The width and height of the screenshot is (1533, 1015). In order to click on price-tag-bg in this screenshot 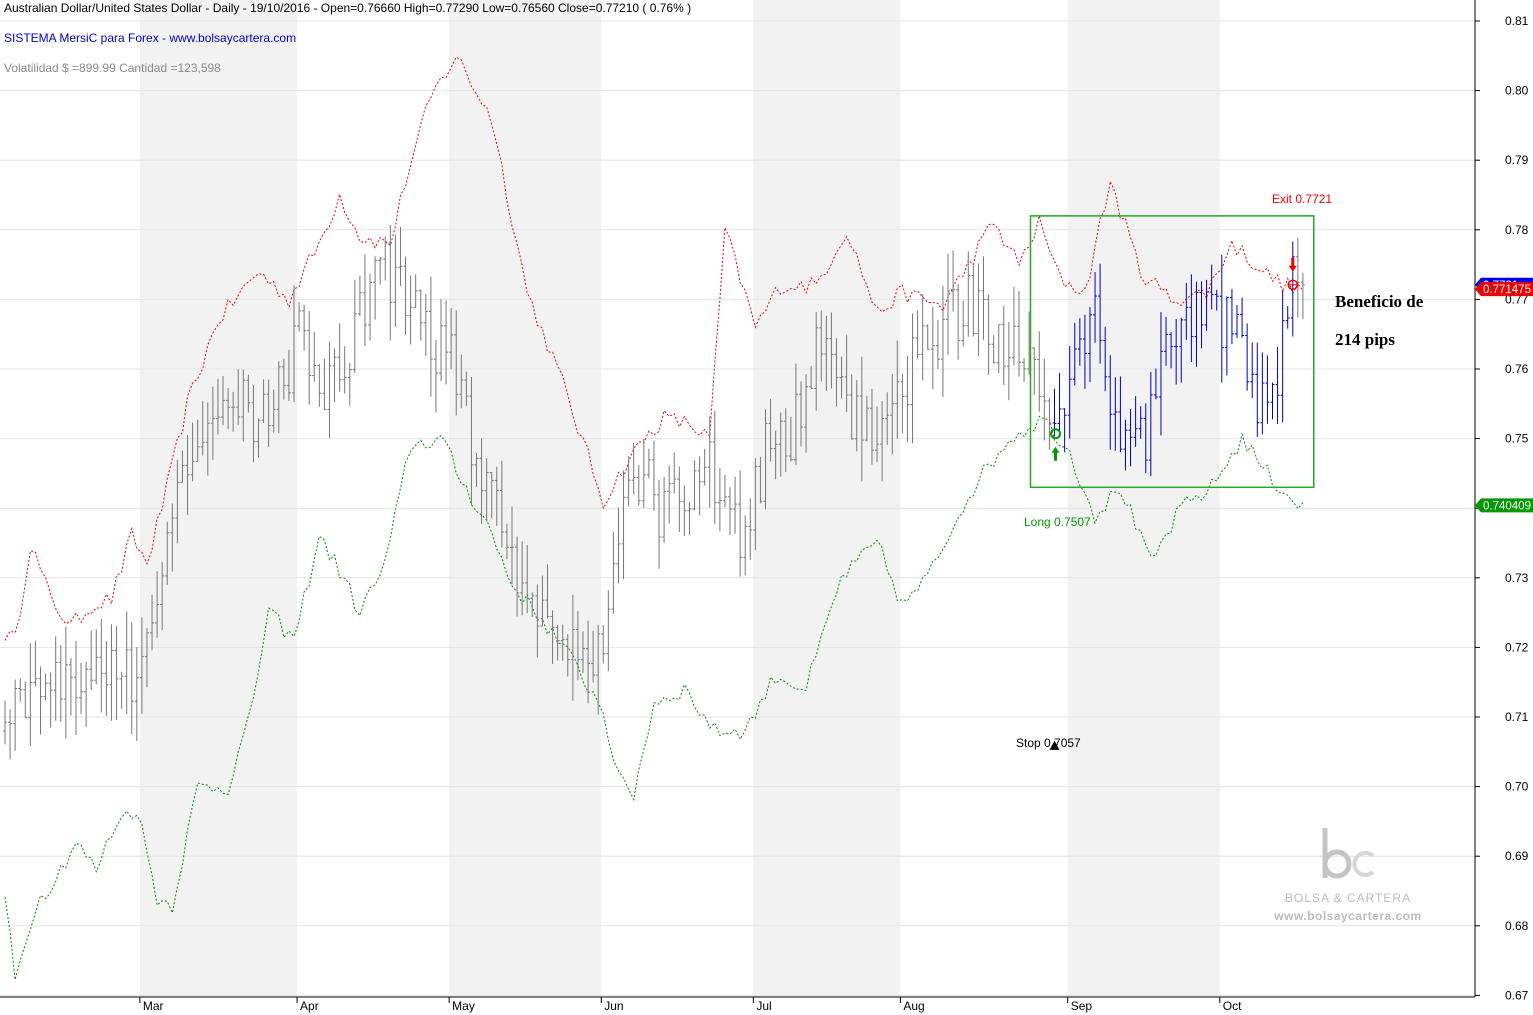, I will do `click(1504, 289)`.